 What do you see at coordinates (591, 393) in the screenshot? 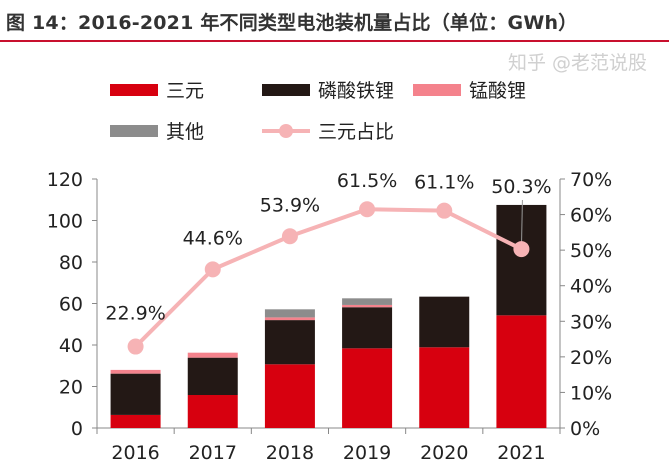
I see `right-tick-label: 10%` at bounding box center [591, 393].